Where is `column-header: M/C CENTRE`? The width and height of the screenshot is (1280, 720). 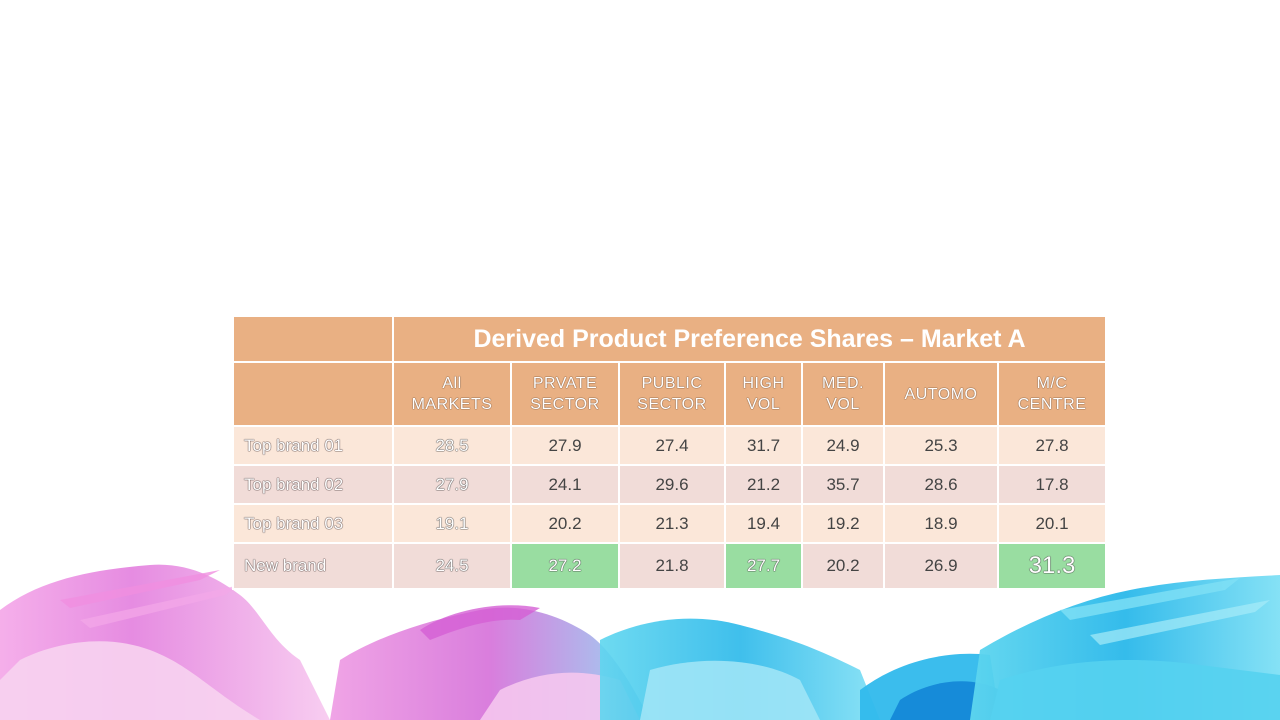
column-header: M/C CENTRE is located at coordinates (1052, 394).